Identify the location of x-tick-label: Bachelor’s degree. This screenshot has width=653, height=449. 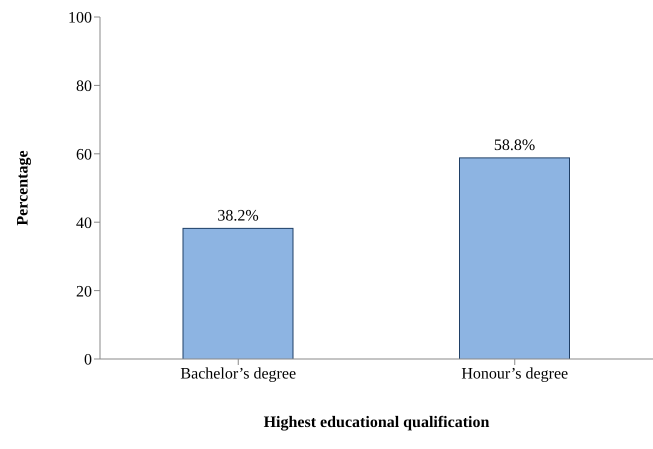
(238, 373).